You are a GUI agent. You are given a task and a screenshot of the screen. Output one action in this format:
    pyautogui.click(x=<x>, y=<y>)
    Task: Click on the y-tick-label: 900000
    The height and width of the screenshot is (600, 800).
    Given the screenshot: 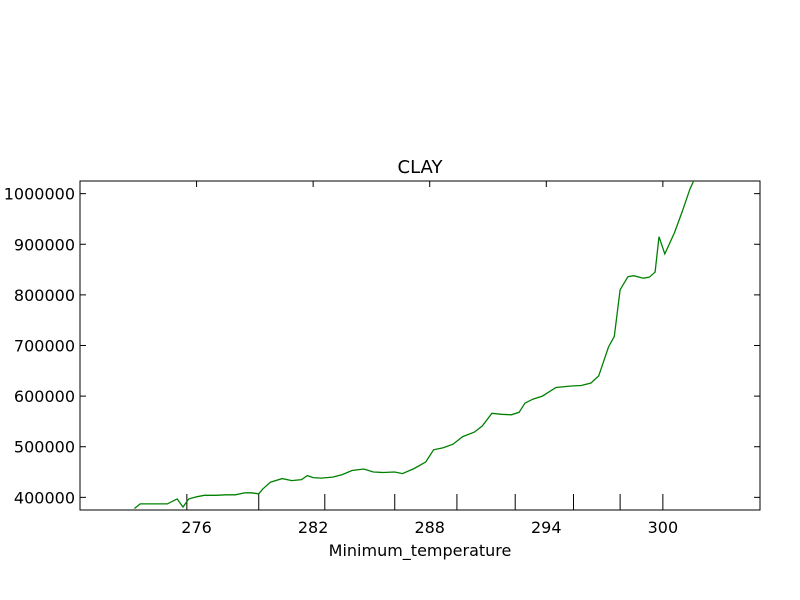 What is the action you would take?
    pyautogui.click(x=44, y=244)
    